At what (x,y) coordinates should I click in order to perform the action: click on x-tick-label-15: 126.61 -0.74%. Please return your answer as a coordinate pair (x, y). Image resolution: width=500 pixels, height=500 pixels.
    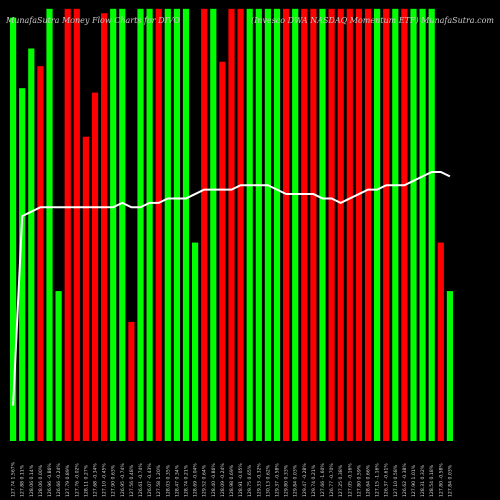
    Looking at the image, I should click on (141, 480).